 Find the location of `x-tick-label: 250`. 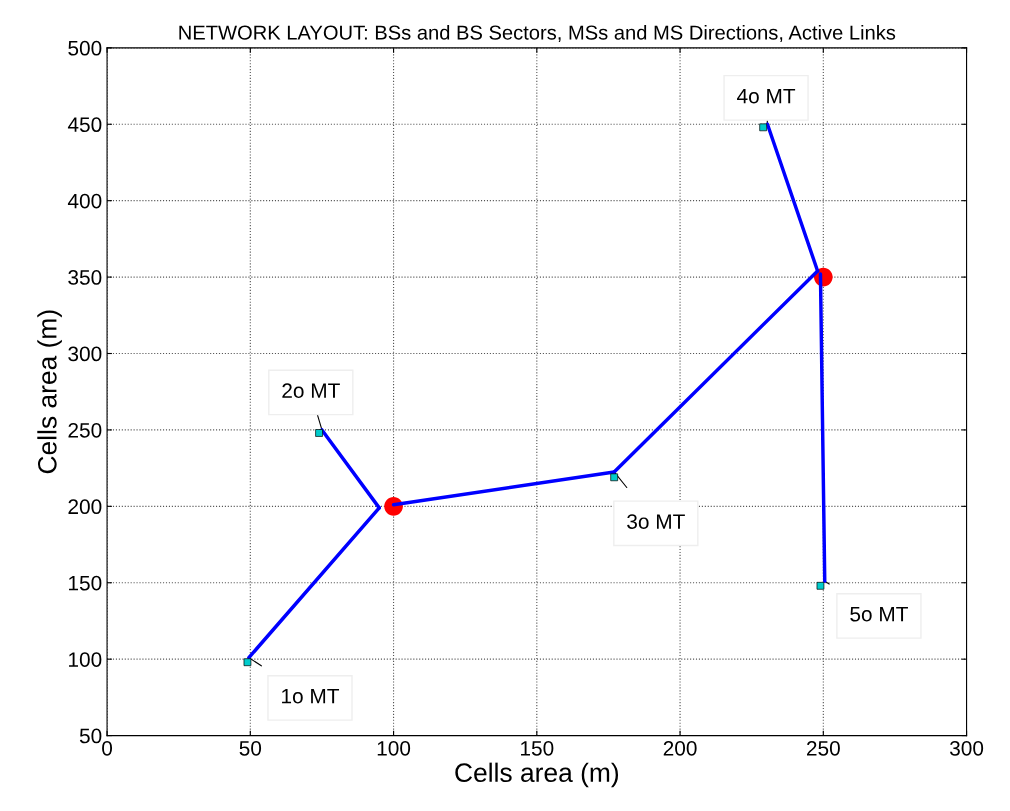

x-tick-label: 250 is located at coordinates (823, 748).